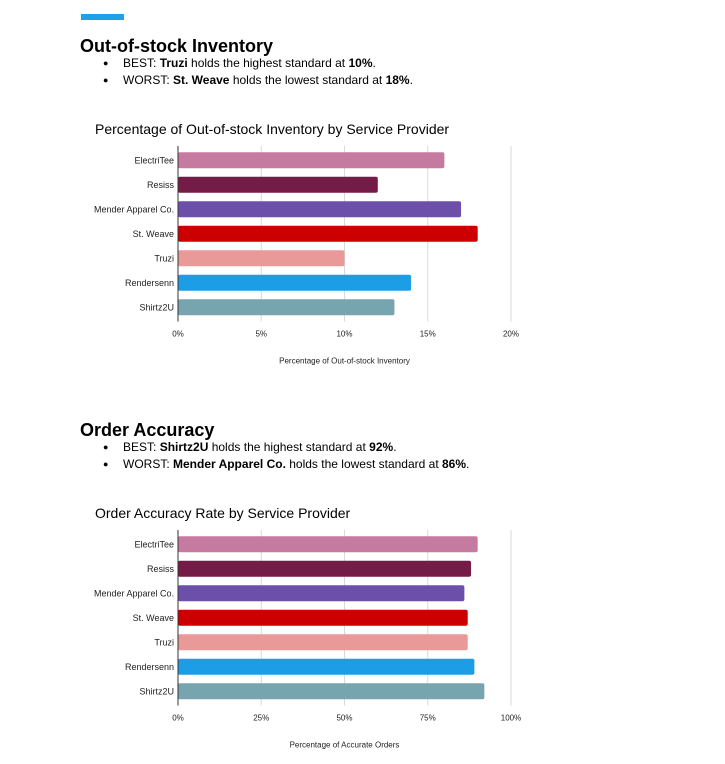 This screenshot has width=725, height=764. I want to click on x-tick-label: 15%, so click(428, 334).